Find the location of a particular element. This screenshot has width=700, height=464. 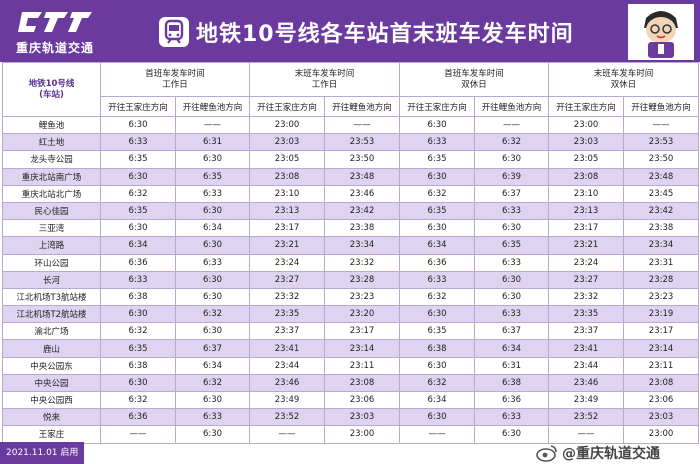

time-cell: 23:35 is located at coordinates (586, 314).